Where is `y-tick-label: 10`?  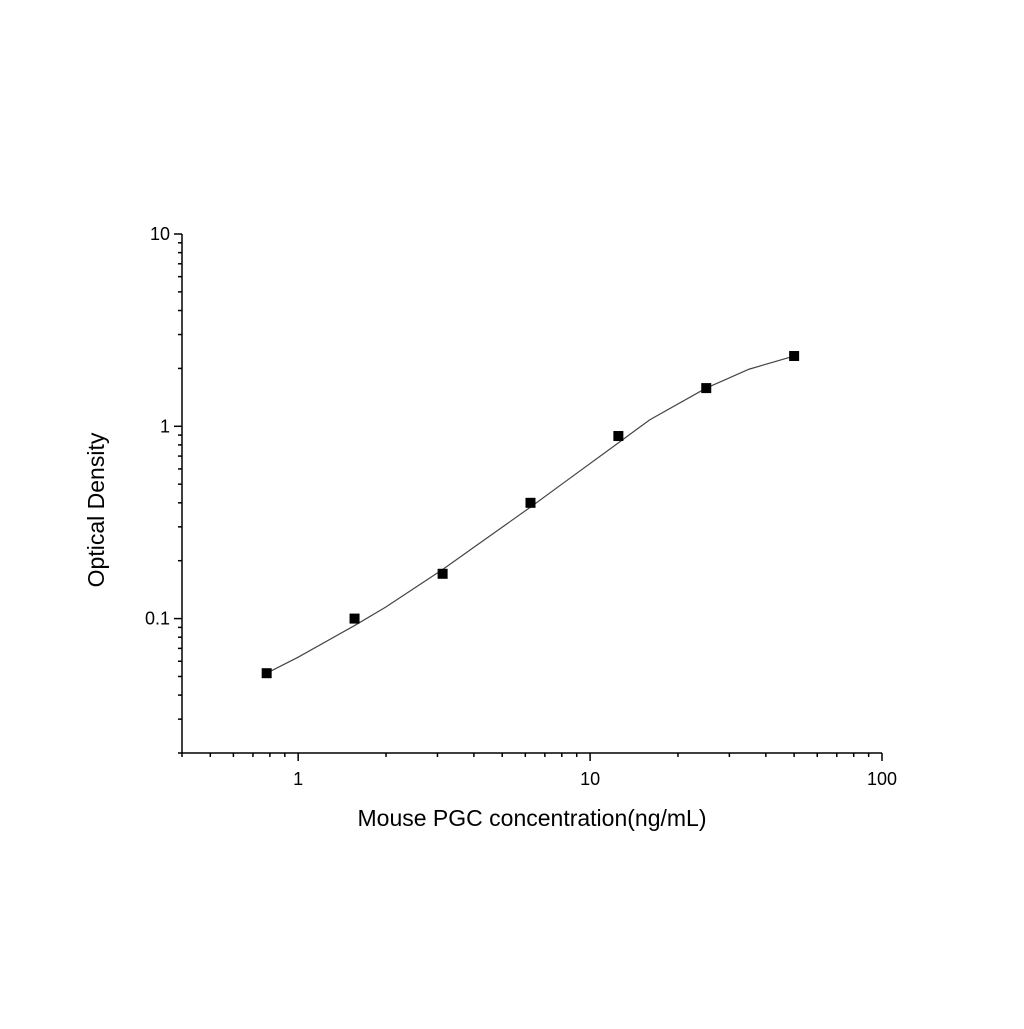 y-tick-label: 10 is located at coordinates (160, 234).